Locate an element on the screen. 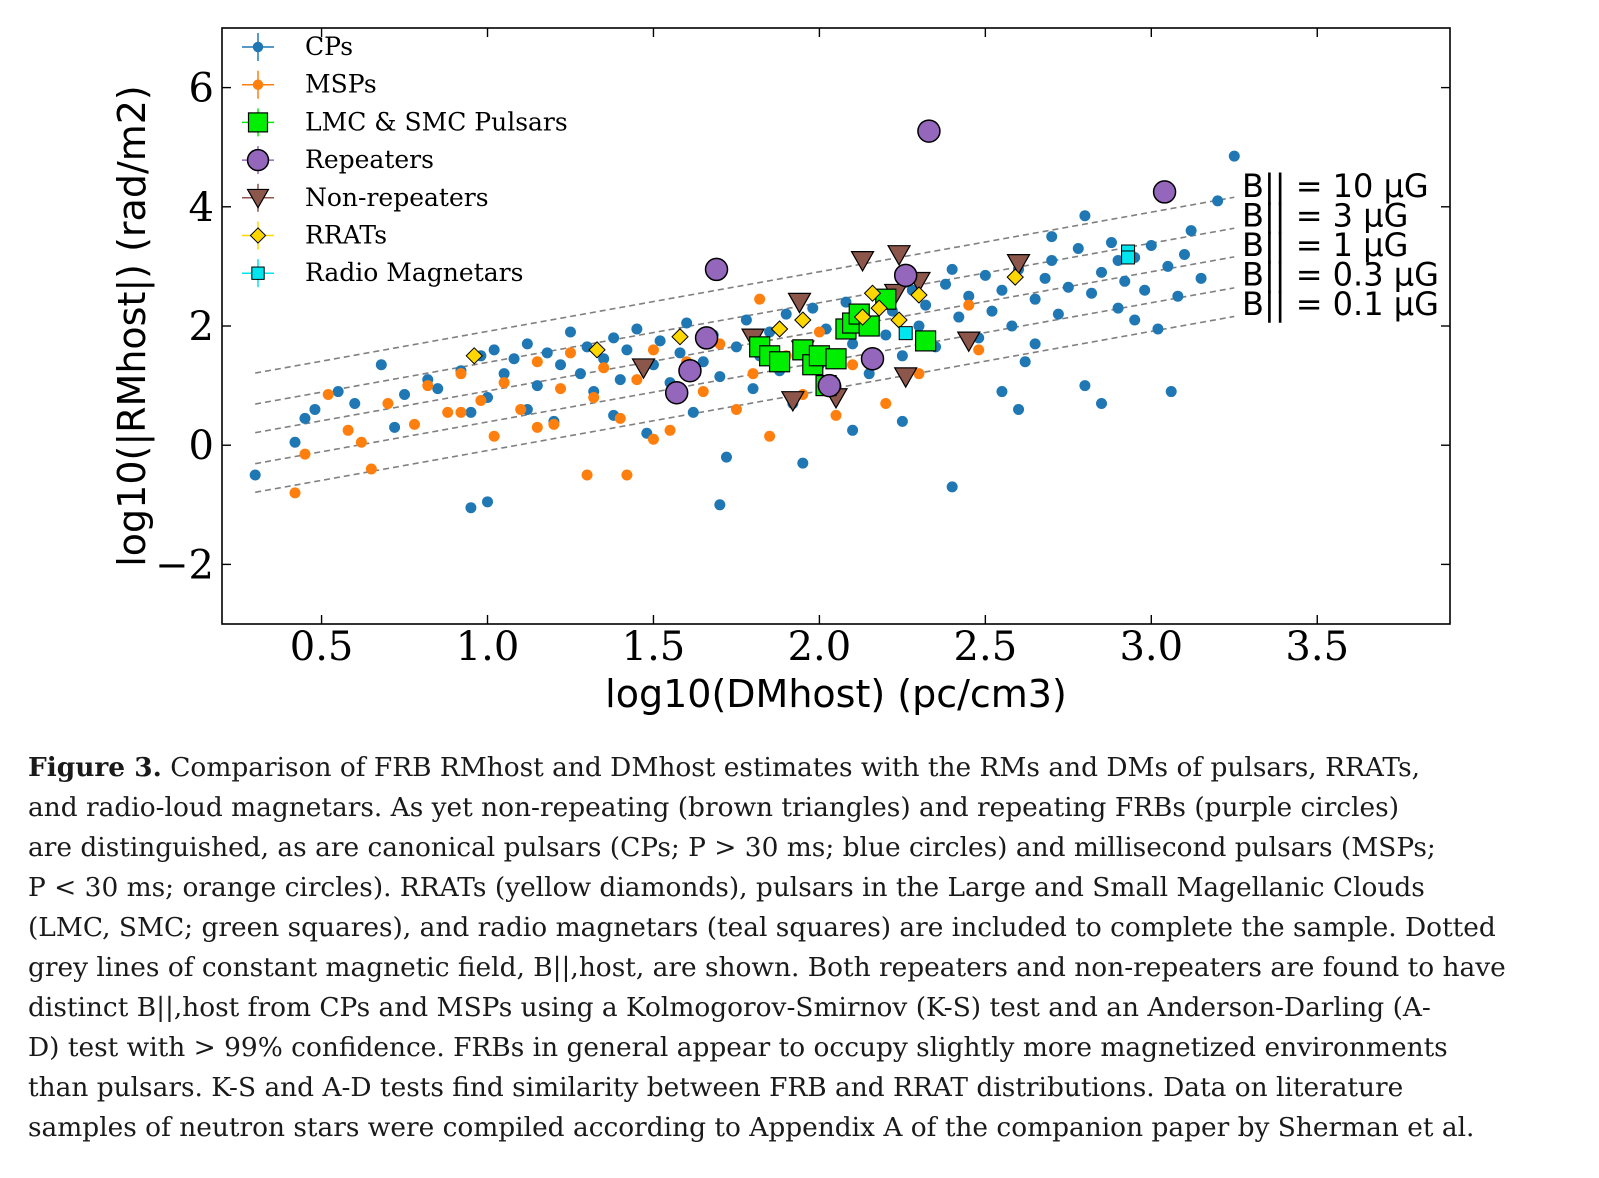 This screenshot has height=1178, width=1599. legend-label: Radio Magnetars is located at coordinates (414, 272).